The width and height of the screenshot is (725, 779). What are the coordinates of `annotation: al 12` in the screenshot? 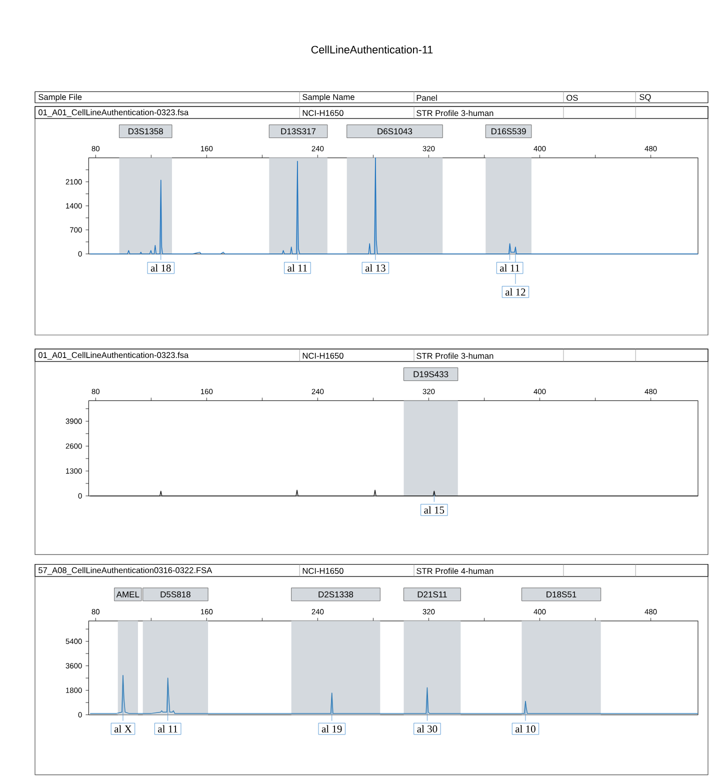 It's located at (516, 292).